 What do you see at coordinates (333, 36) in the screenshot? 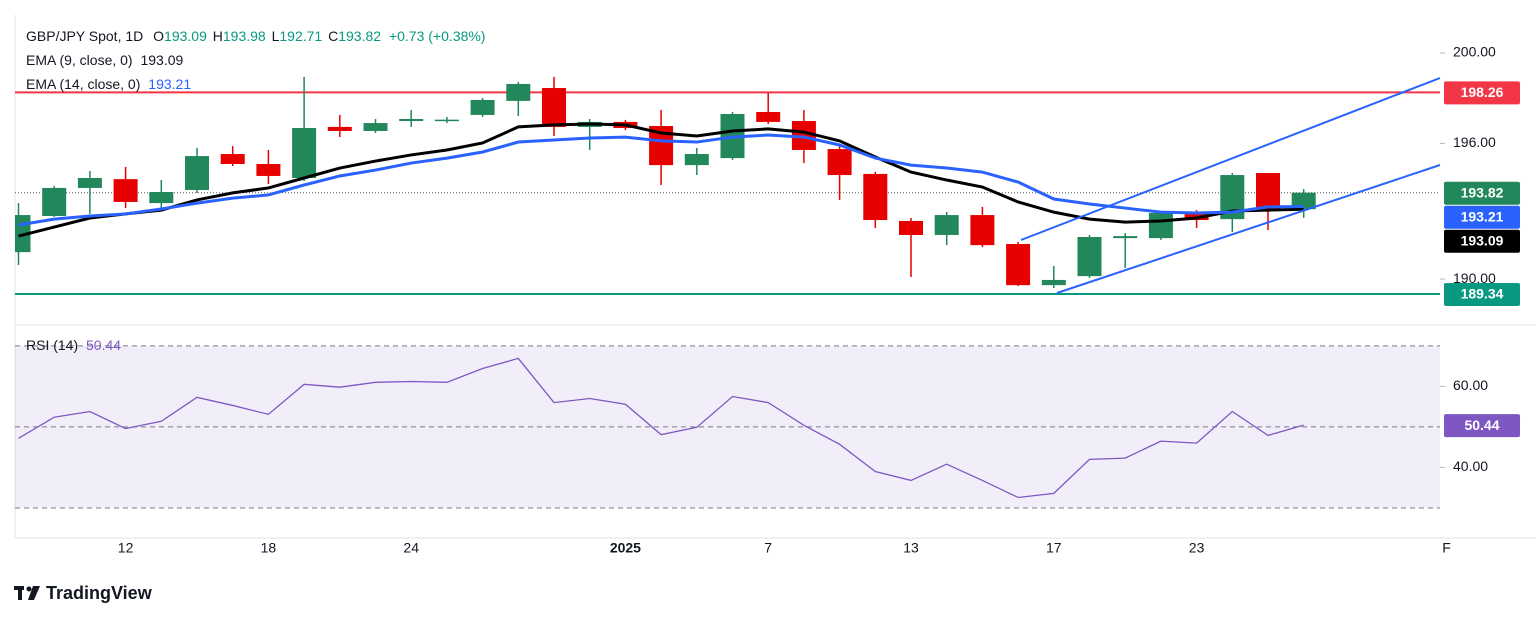
I see `ohlc-label: C` at bounding box center [333, 36].